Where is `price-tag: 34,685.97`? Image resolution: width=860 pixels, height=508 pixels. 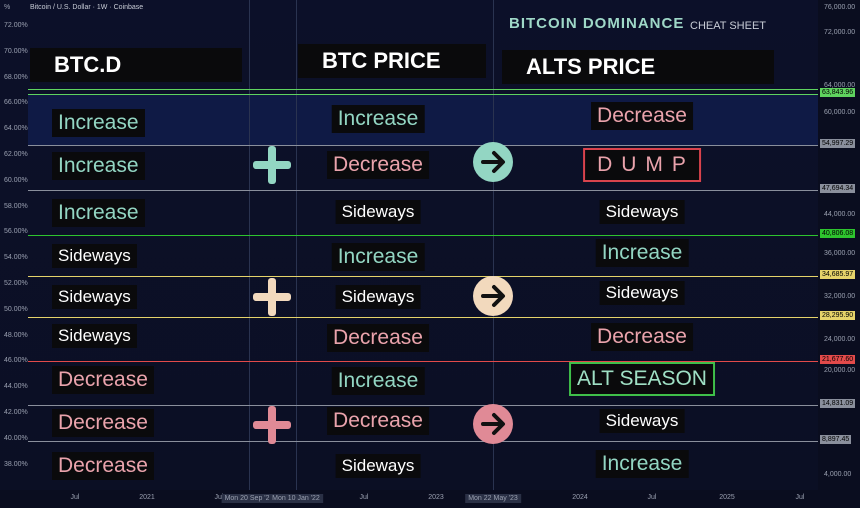 price-tag: 34,685.97 is located at coordinates (838, 274).